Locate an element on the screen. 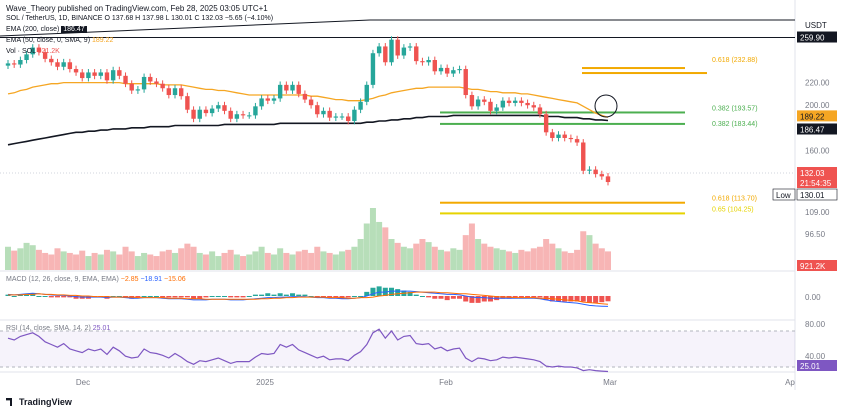  macd-hist-value: −2.85 is located at coordinates (129, 279).